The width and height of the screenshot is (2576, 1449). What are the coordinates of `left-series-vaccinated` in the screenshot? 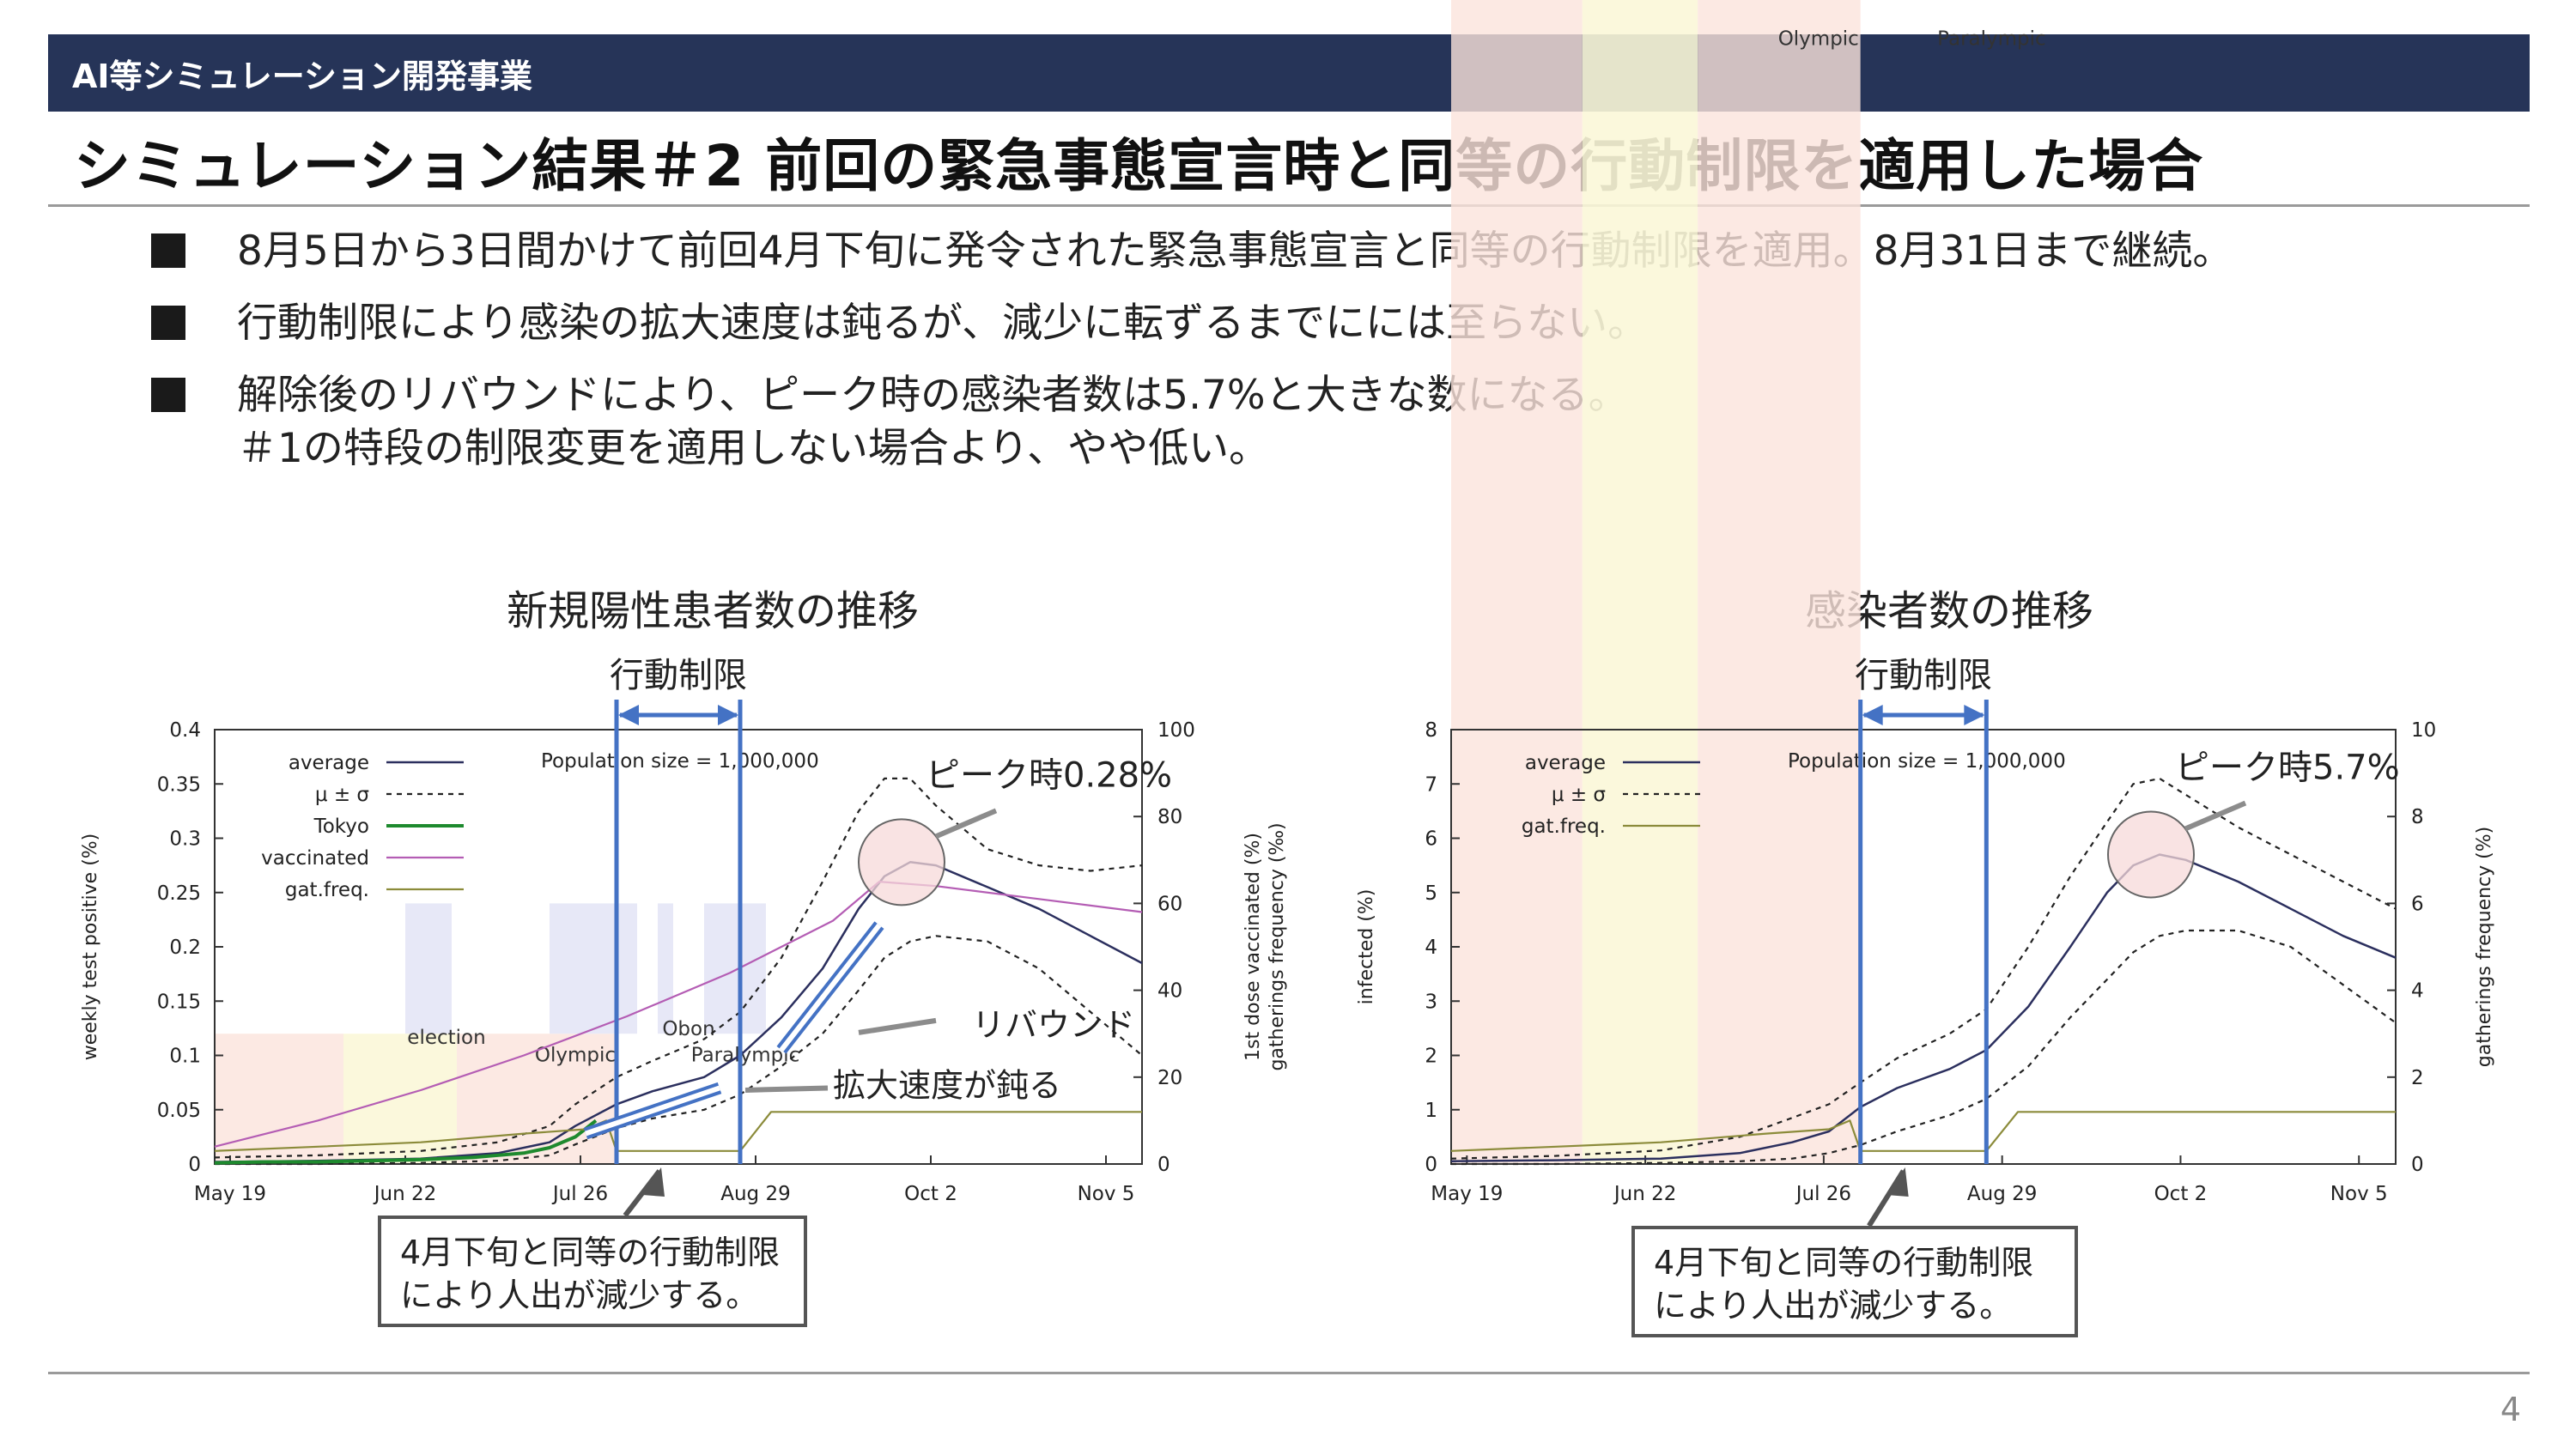 It's located at (678, 1014).